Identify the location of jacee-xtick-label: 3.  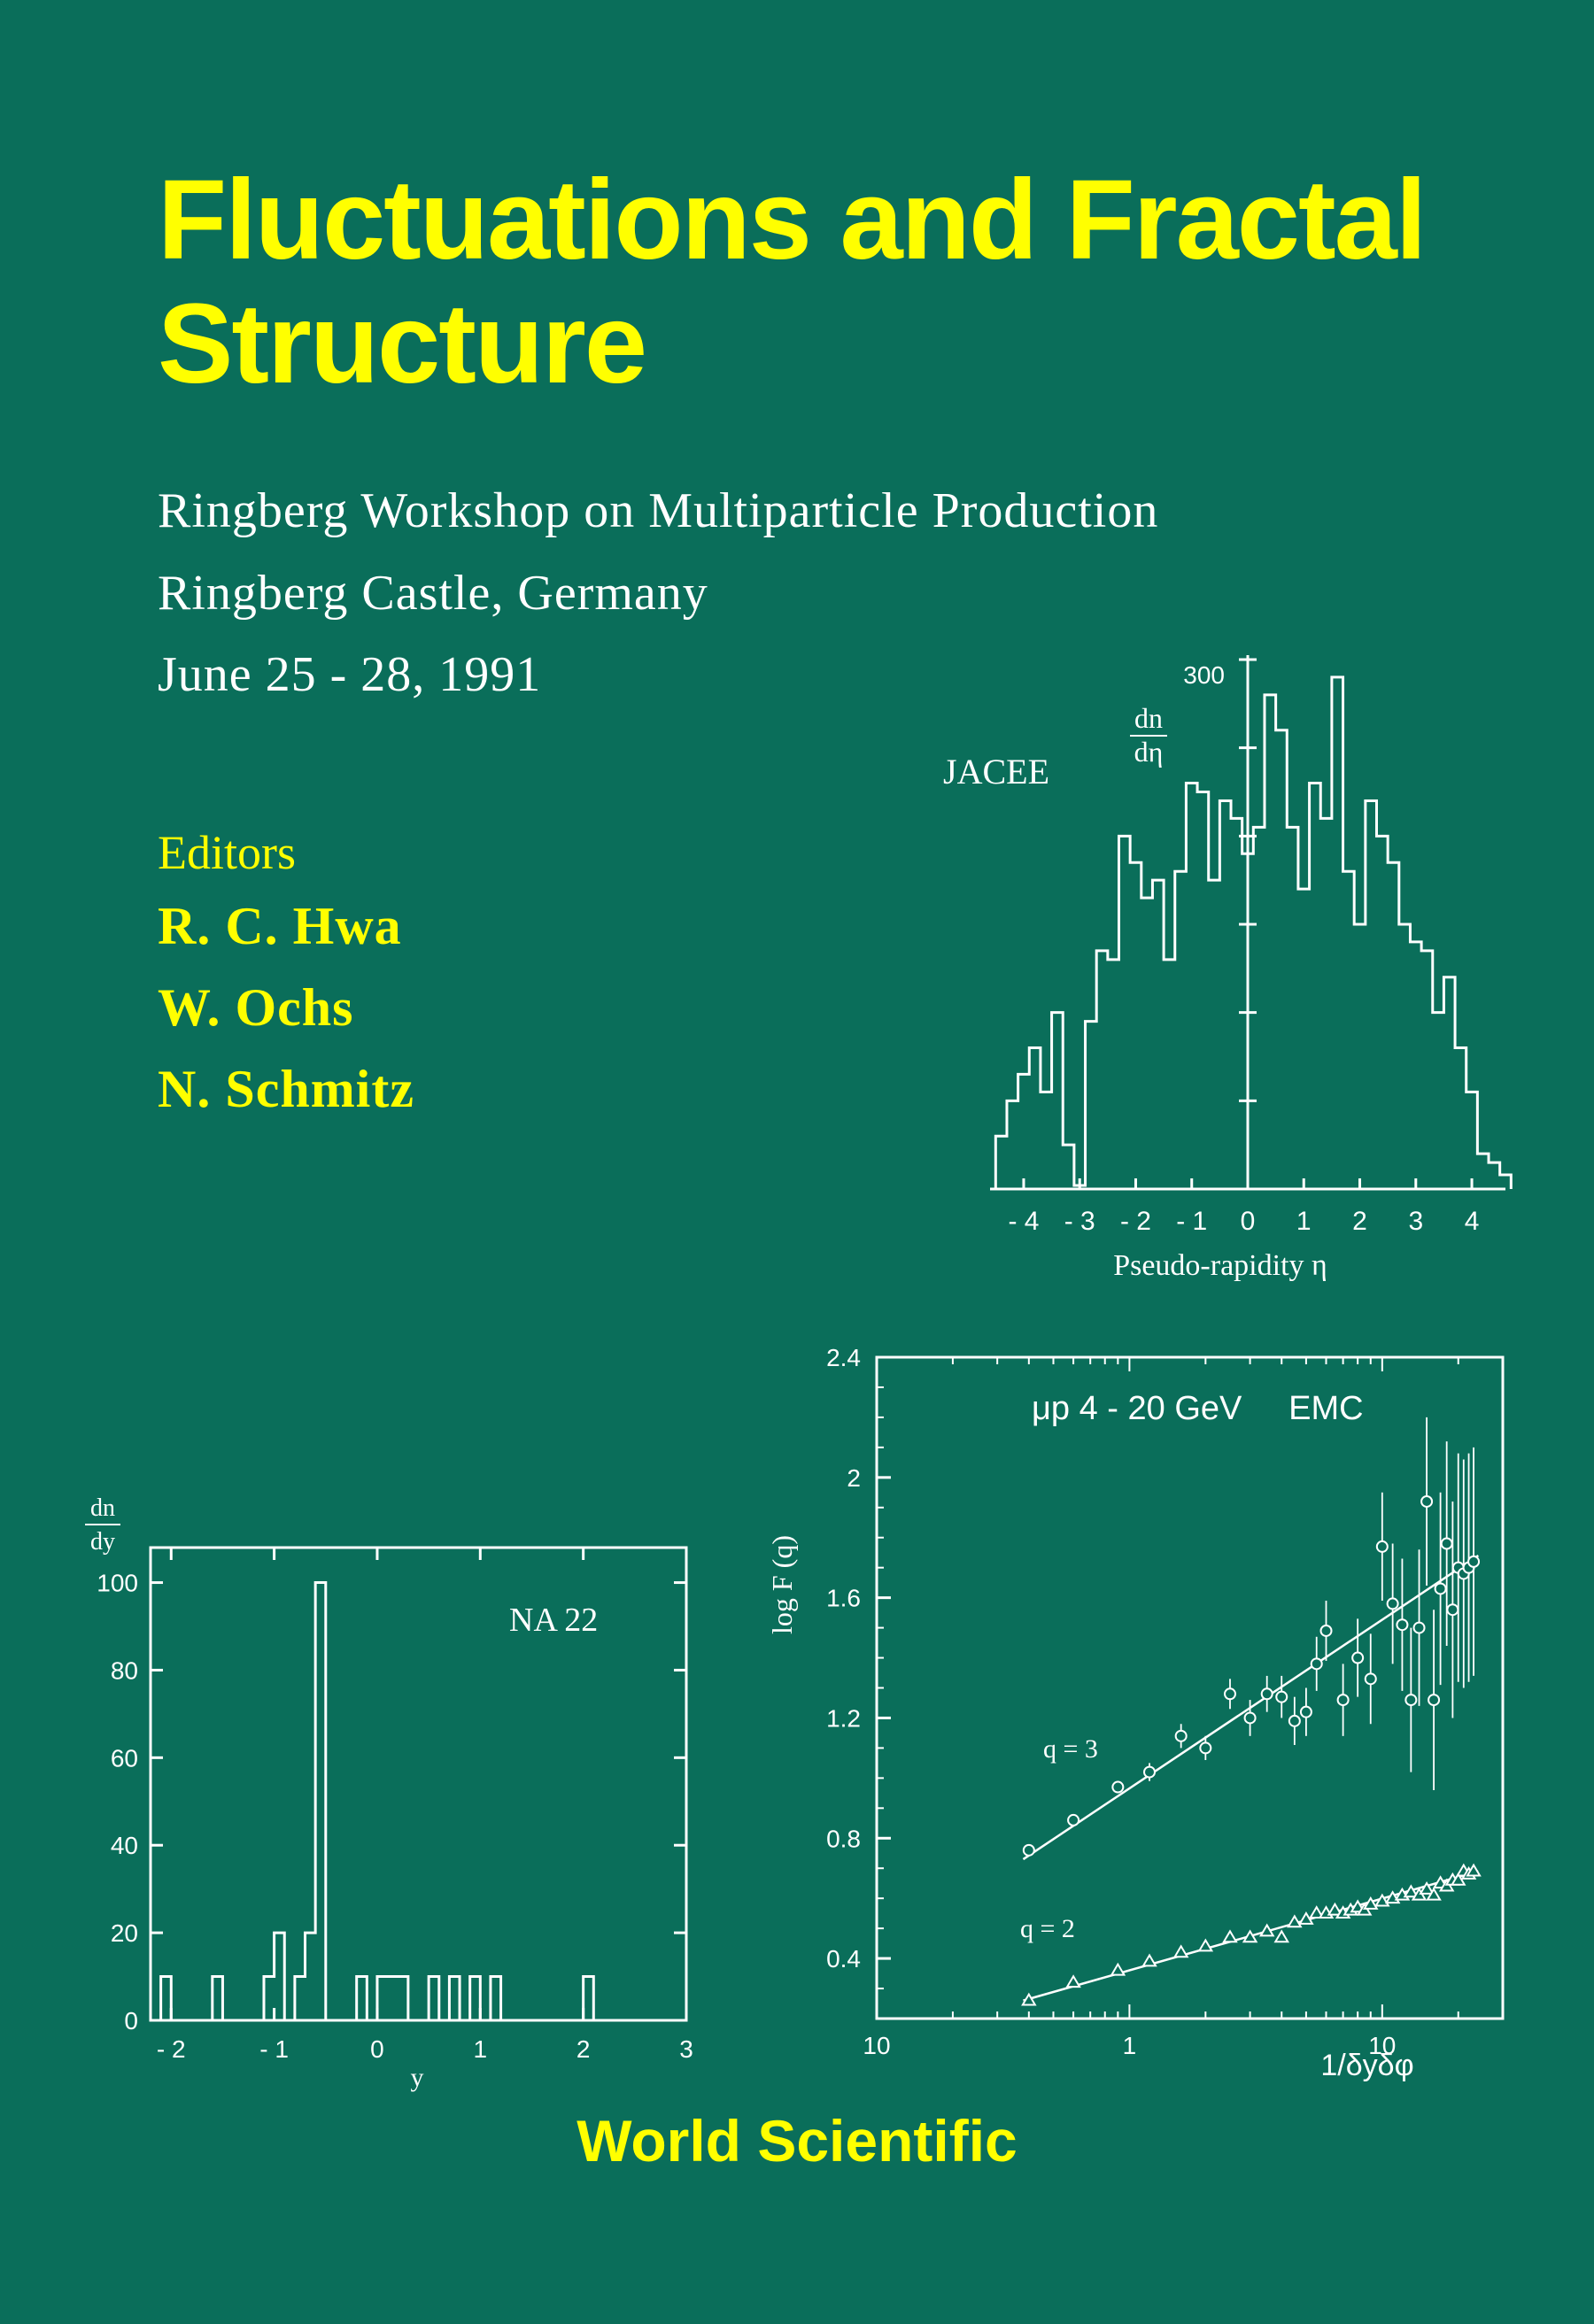
(1415, 1221).